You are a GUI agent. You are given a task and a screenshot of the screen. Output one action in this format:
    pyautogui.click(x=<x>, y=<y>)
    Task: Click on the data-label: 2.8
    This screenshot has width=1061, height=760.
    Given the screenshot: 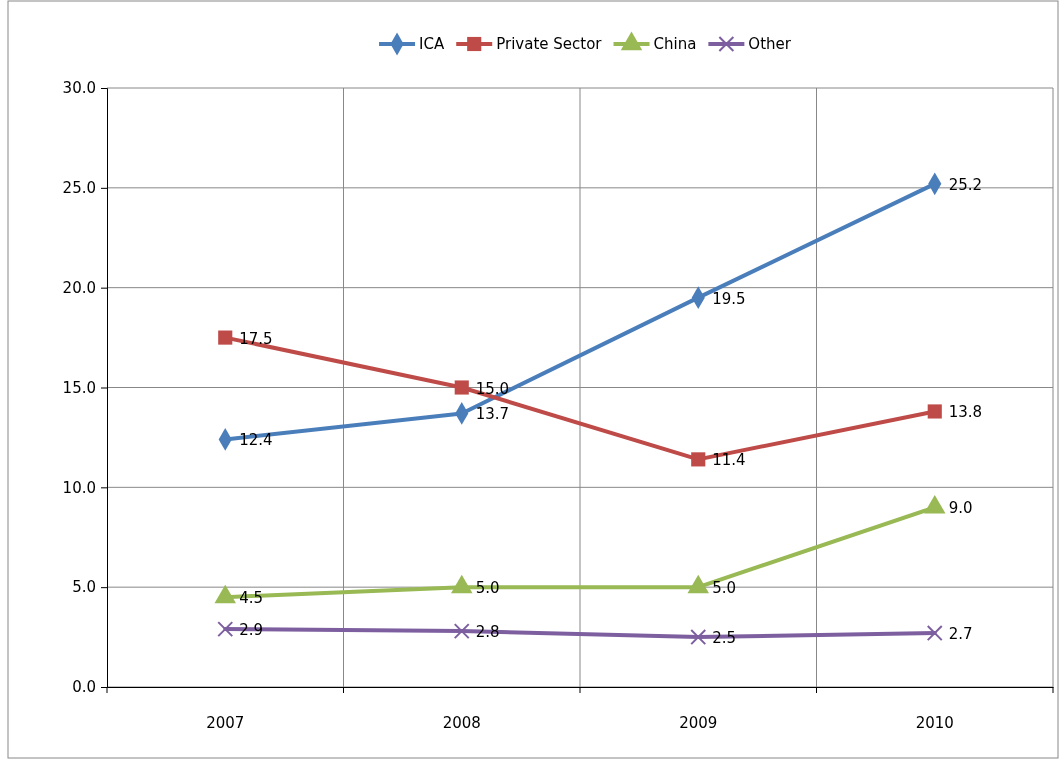 What is the action you would take?
    pyautogui.click(x=487, y=632)
    